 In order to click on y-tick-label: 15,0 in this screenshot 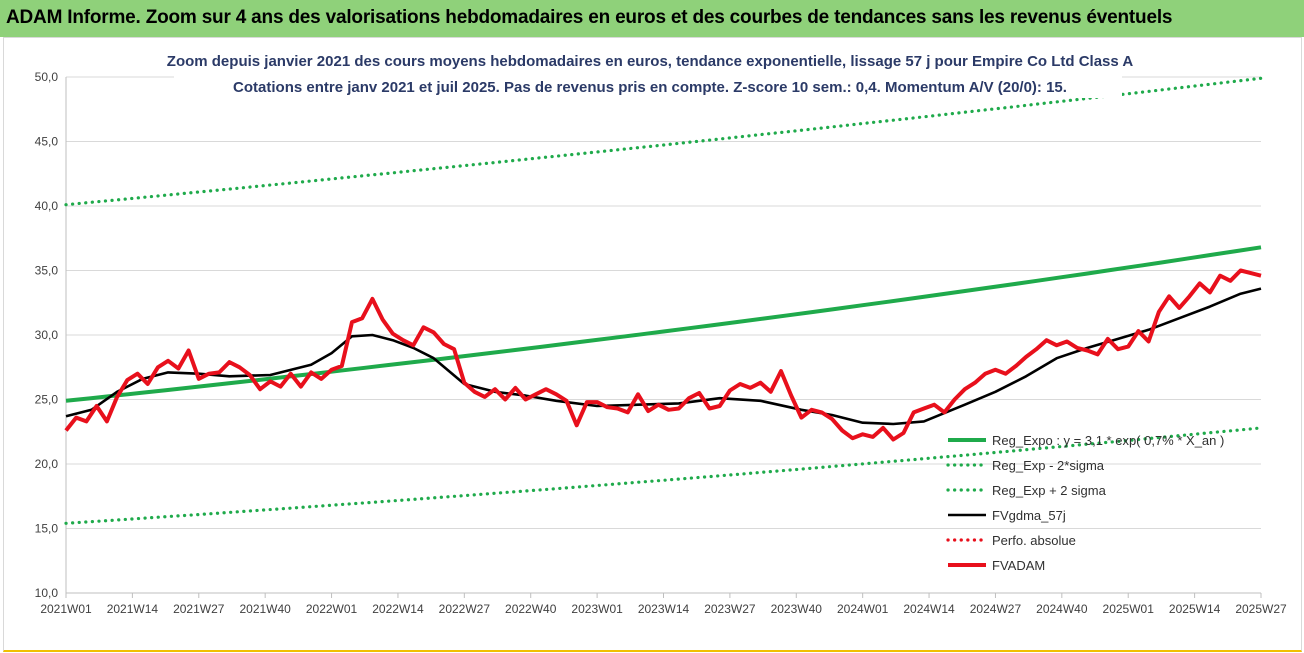, I will do `click(47, 529)`.